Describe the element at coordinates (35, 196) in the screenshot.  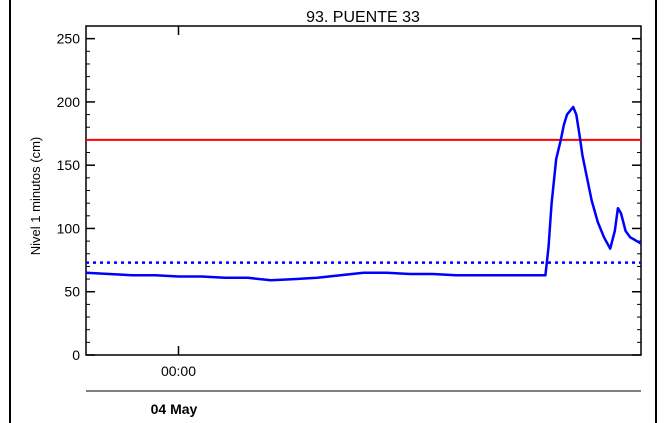
I see `y-axis-label: Nivel 1 minutos (cm)` at that location.